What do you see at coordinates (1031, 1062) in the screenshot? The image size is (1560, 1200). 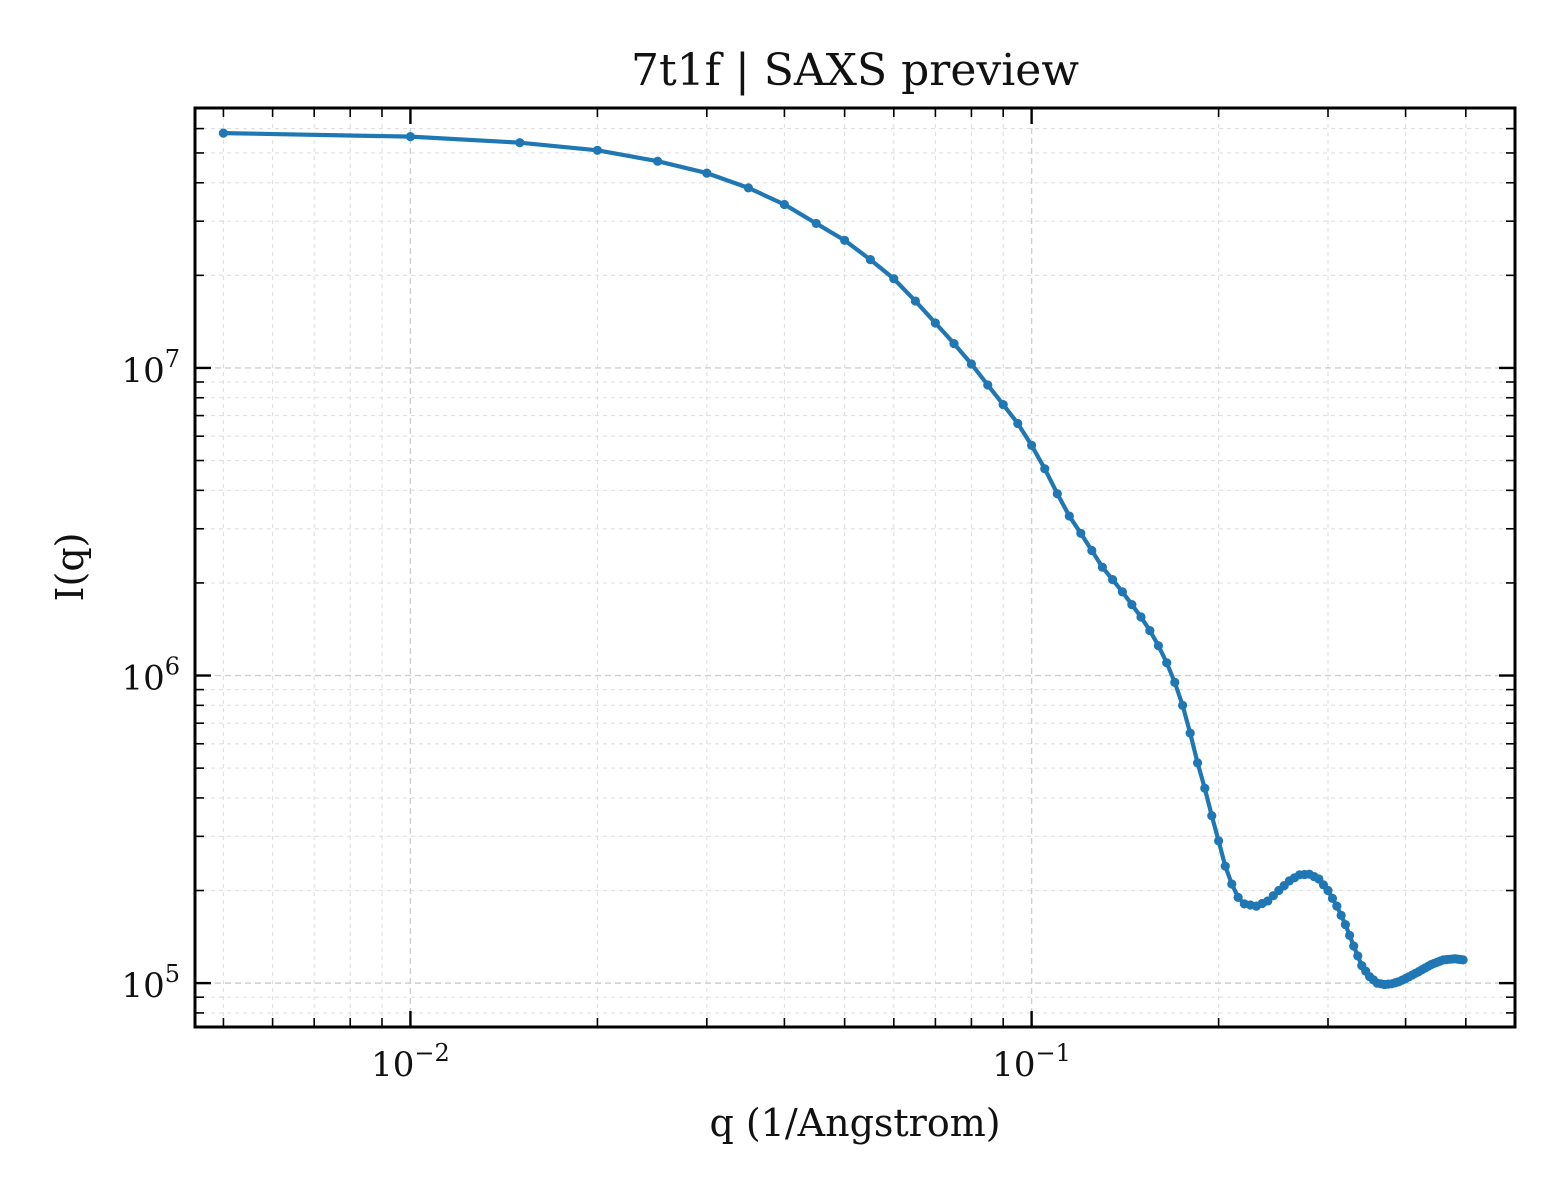 I see `x-tick-label: 10⁻¹` at bounding box center [1031, 1062].